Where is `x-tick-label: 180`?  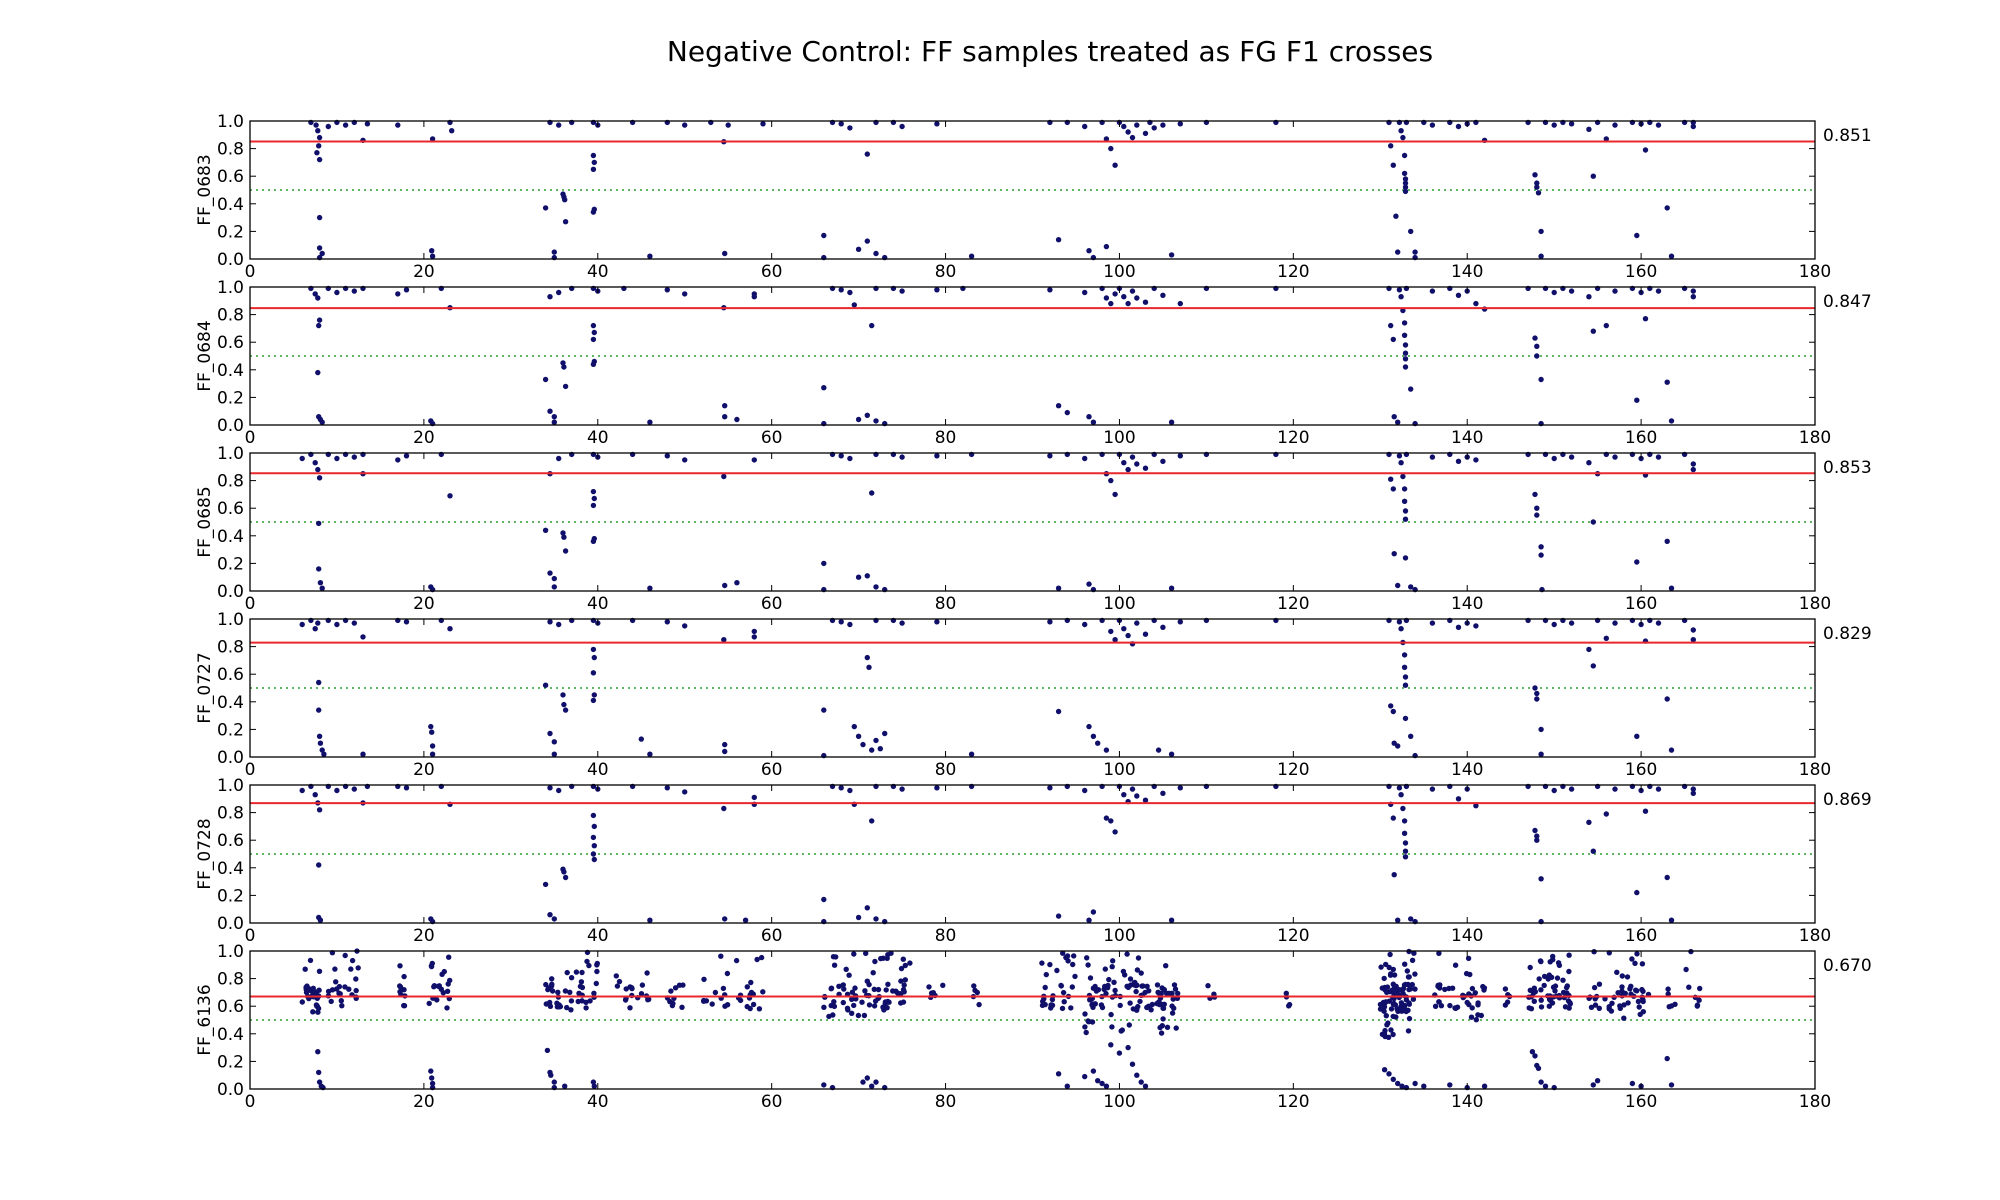
x-tick-label: 180 is located at coordinates (1815, 770).